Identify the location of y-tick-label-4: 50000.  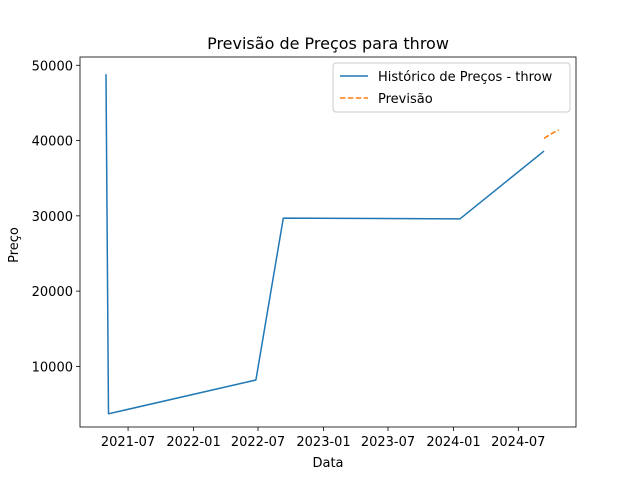
(52, 66).